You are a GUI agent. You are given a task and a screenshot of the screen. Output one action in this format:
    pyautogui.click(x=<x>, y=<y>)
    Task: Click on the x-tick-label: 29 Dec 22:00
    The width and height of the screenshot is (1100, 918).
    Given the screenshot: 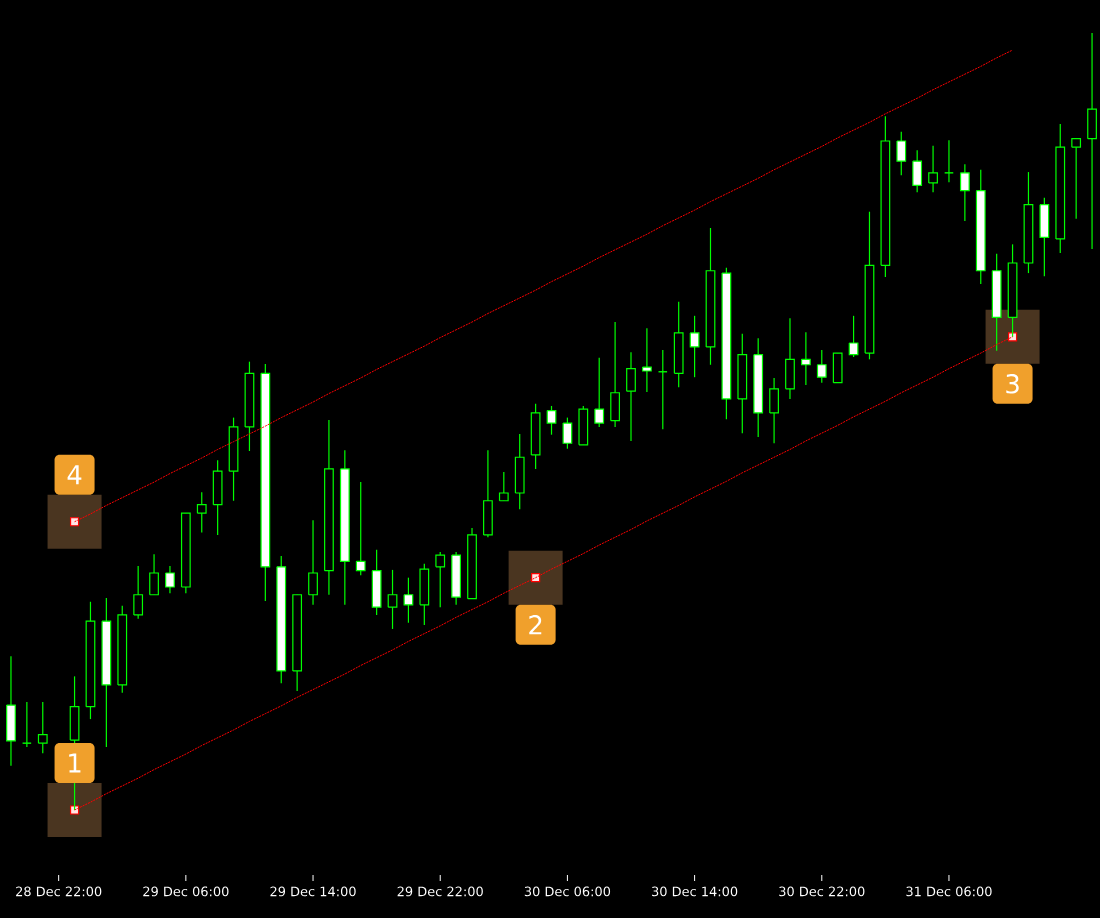 What is the action you would take?
    pyautogui.click(x=440, y=891)
    